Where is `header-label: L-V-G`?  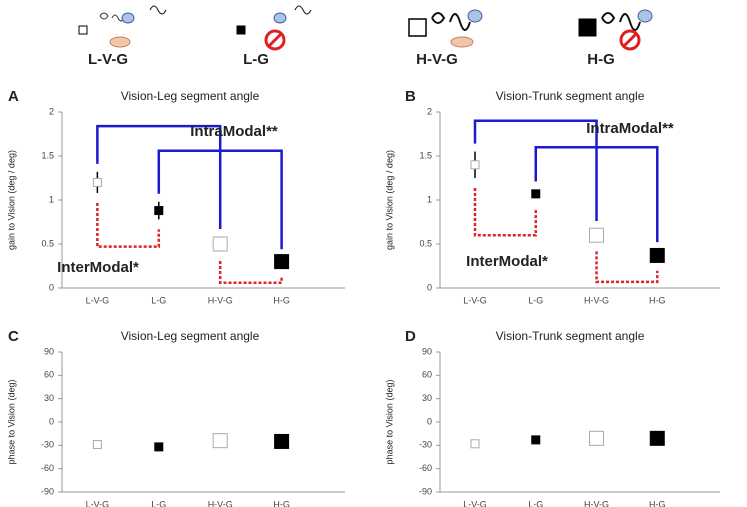
header-label: L-V-G is located at coordinates (108, 59).